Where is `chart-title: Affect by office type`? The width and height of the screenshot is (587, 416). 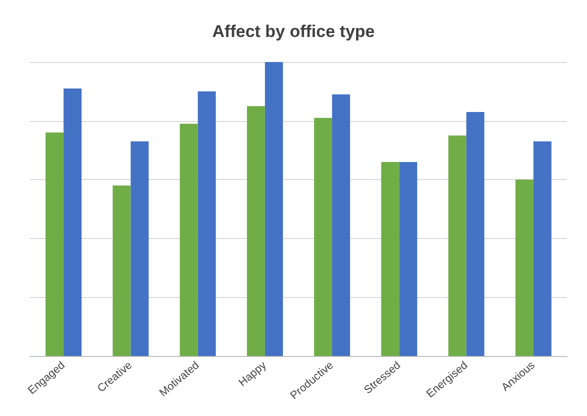 chart-title: Affect by office type is located at coordinates (293, 31).